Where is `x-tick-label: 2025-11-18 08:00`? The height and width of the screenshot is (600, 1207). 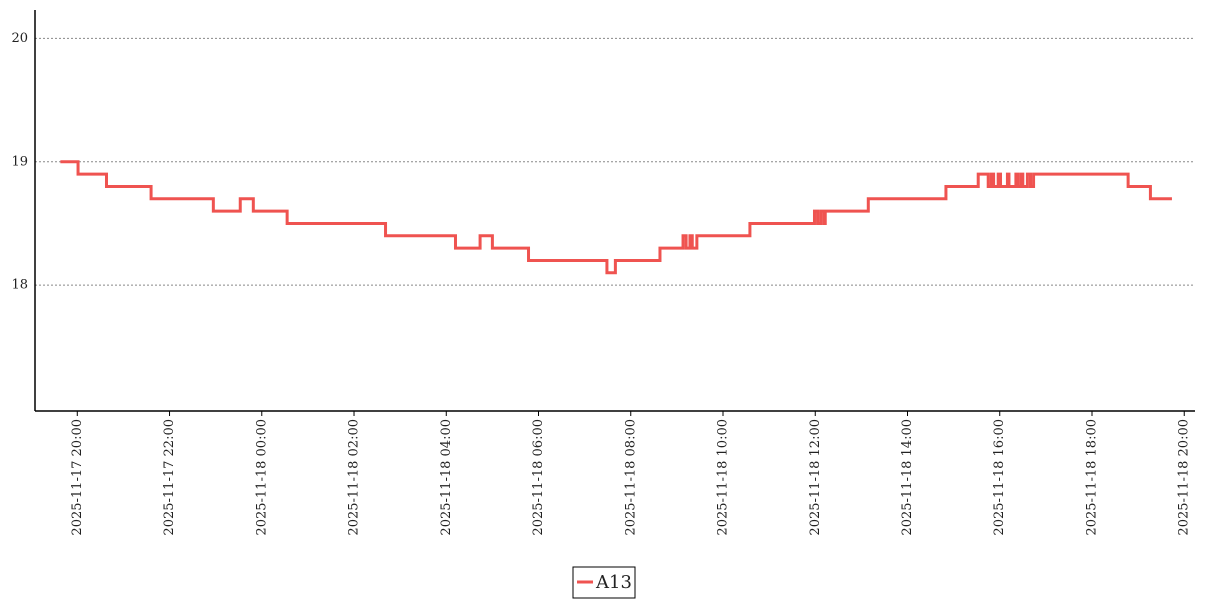 x-tick-label: 2025-11-18 08:00 is located at coordinates (630, 477).